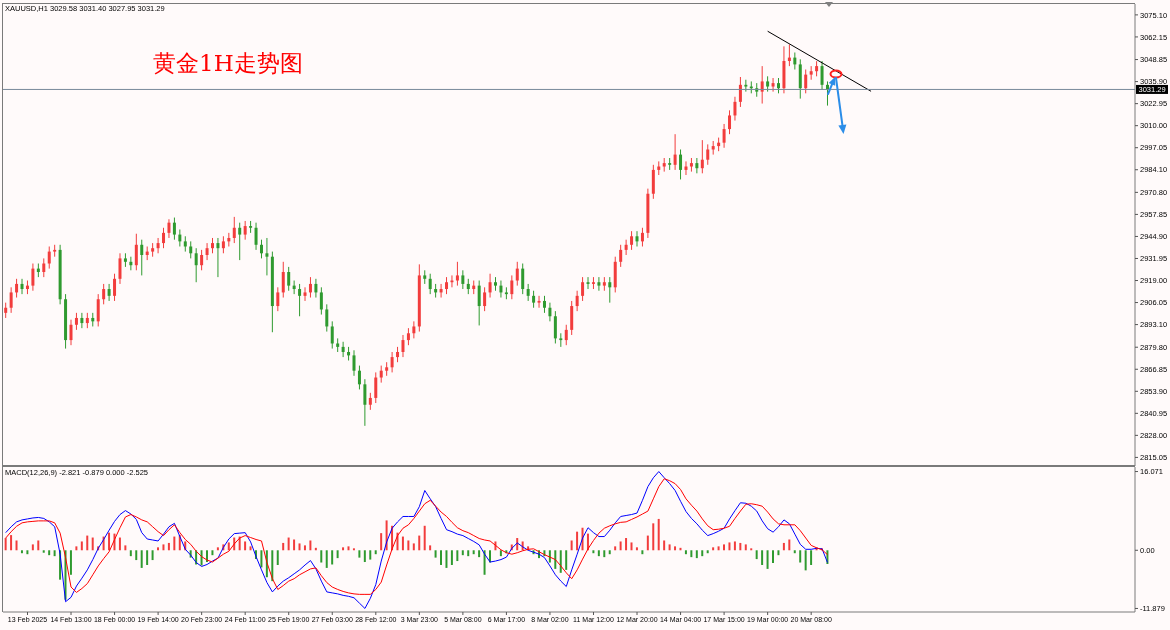 This screenshot has height=630, width=1170. I want to click on text: 黄金1H走势图, so click(228, 63).